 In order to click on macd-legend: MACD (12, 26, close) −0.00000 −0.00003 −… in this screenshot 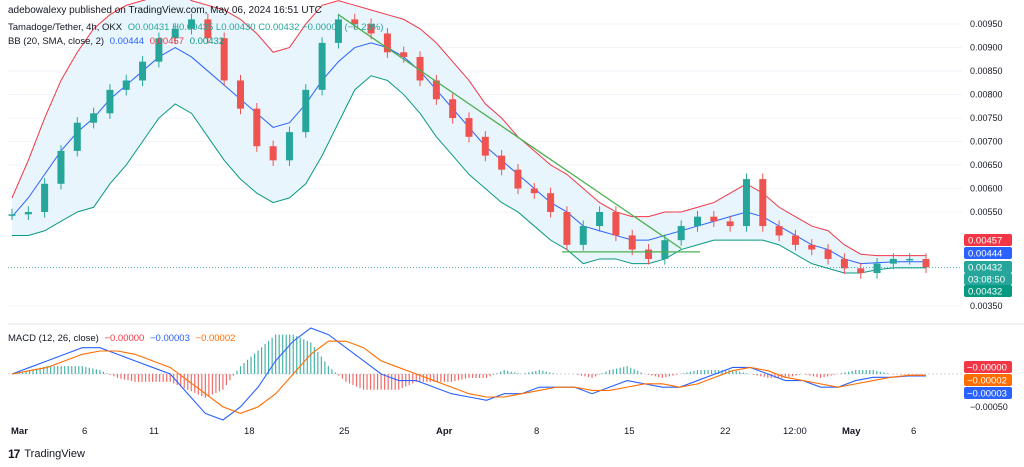, I will do `click(123, 338)`.